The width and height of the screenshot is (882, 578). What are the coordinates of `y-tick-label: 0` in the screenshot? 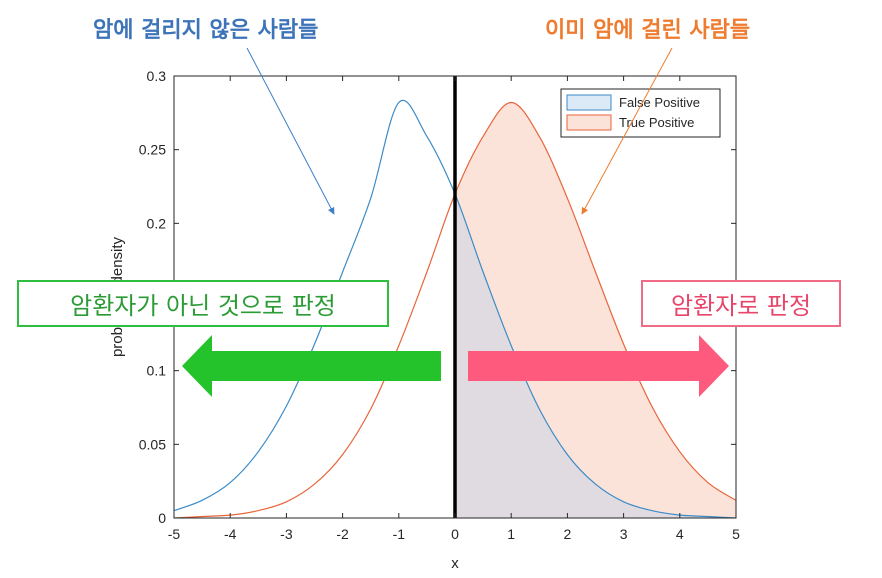 It's located at (162, 518).